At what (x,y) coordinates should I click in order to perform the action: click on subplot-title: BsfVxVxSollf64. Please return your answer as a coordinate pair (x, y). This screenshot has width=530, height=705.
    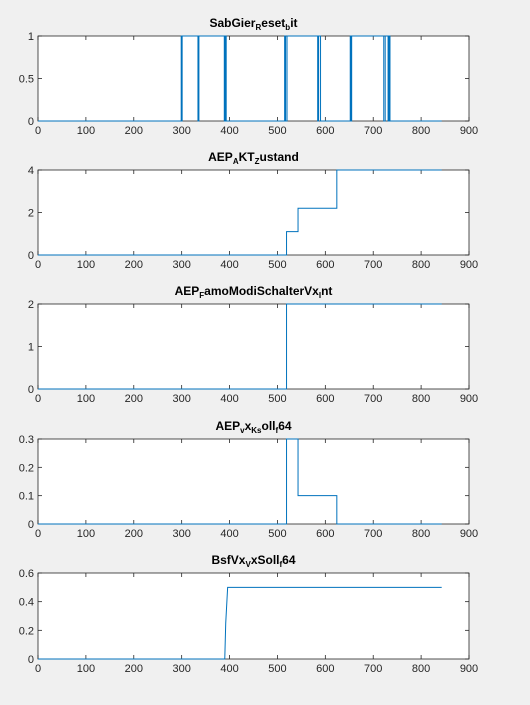
    Looking at the image, I should click on (253, 561).